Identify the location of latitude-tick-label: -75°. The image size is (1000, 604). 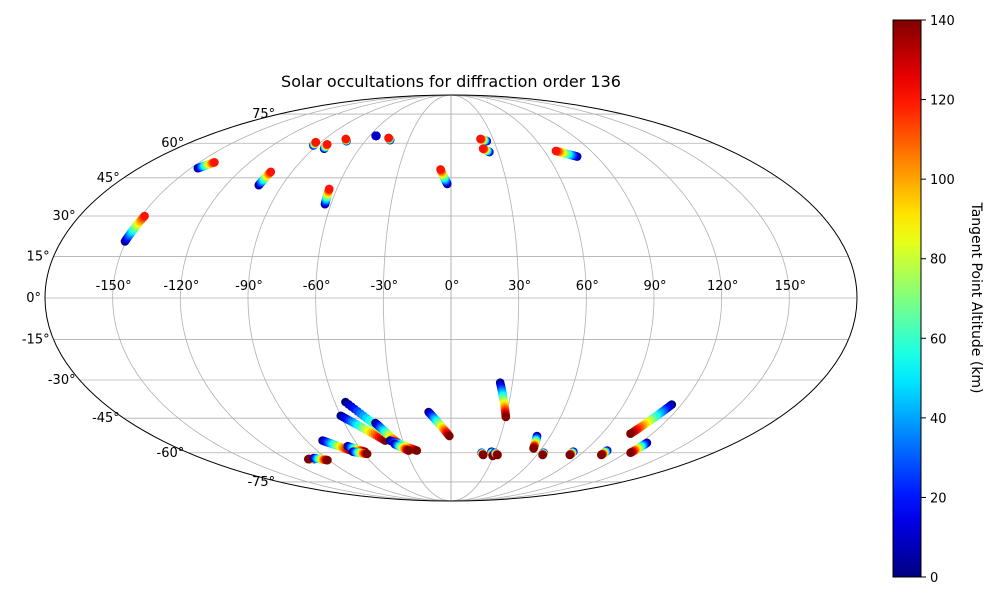
(261, 482).